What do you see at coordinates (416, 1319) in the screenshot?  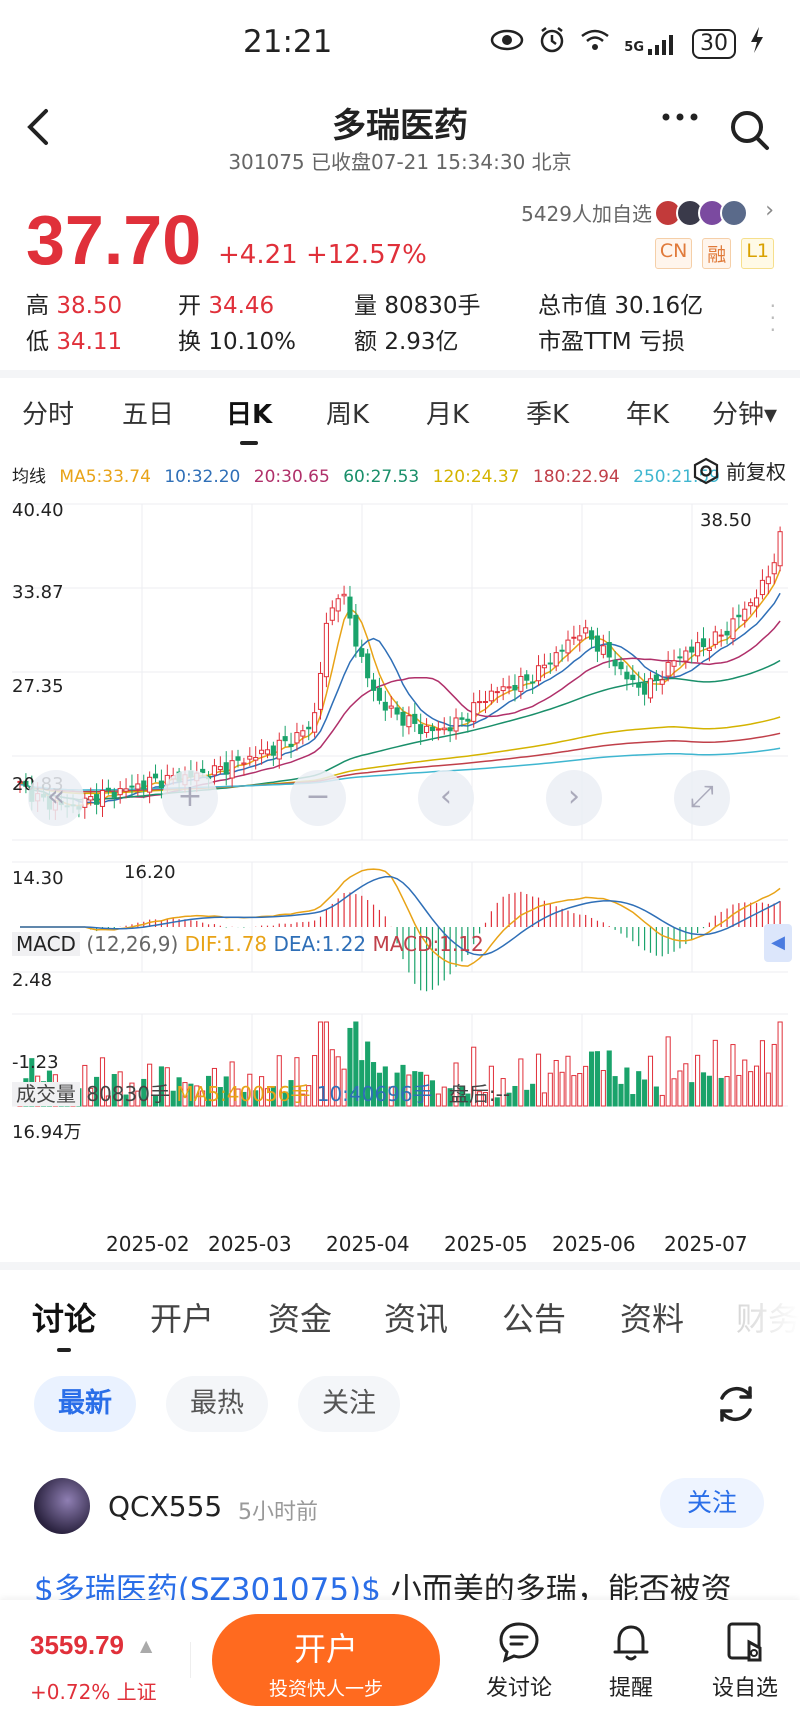 I see `tab-news: 资讯` at bounding box center [416, 1319].